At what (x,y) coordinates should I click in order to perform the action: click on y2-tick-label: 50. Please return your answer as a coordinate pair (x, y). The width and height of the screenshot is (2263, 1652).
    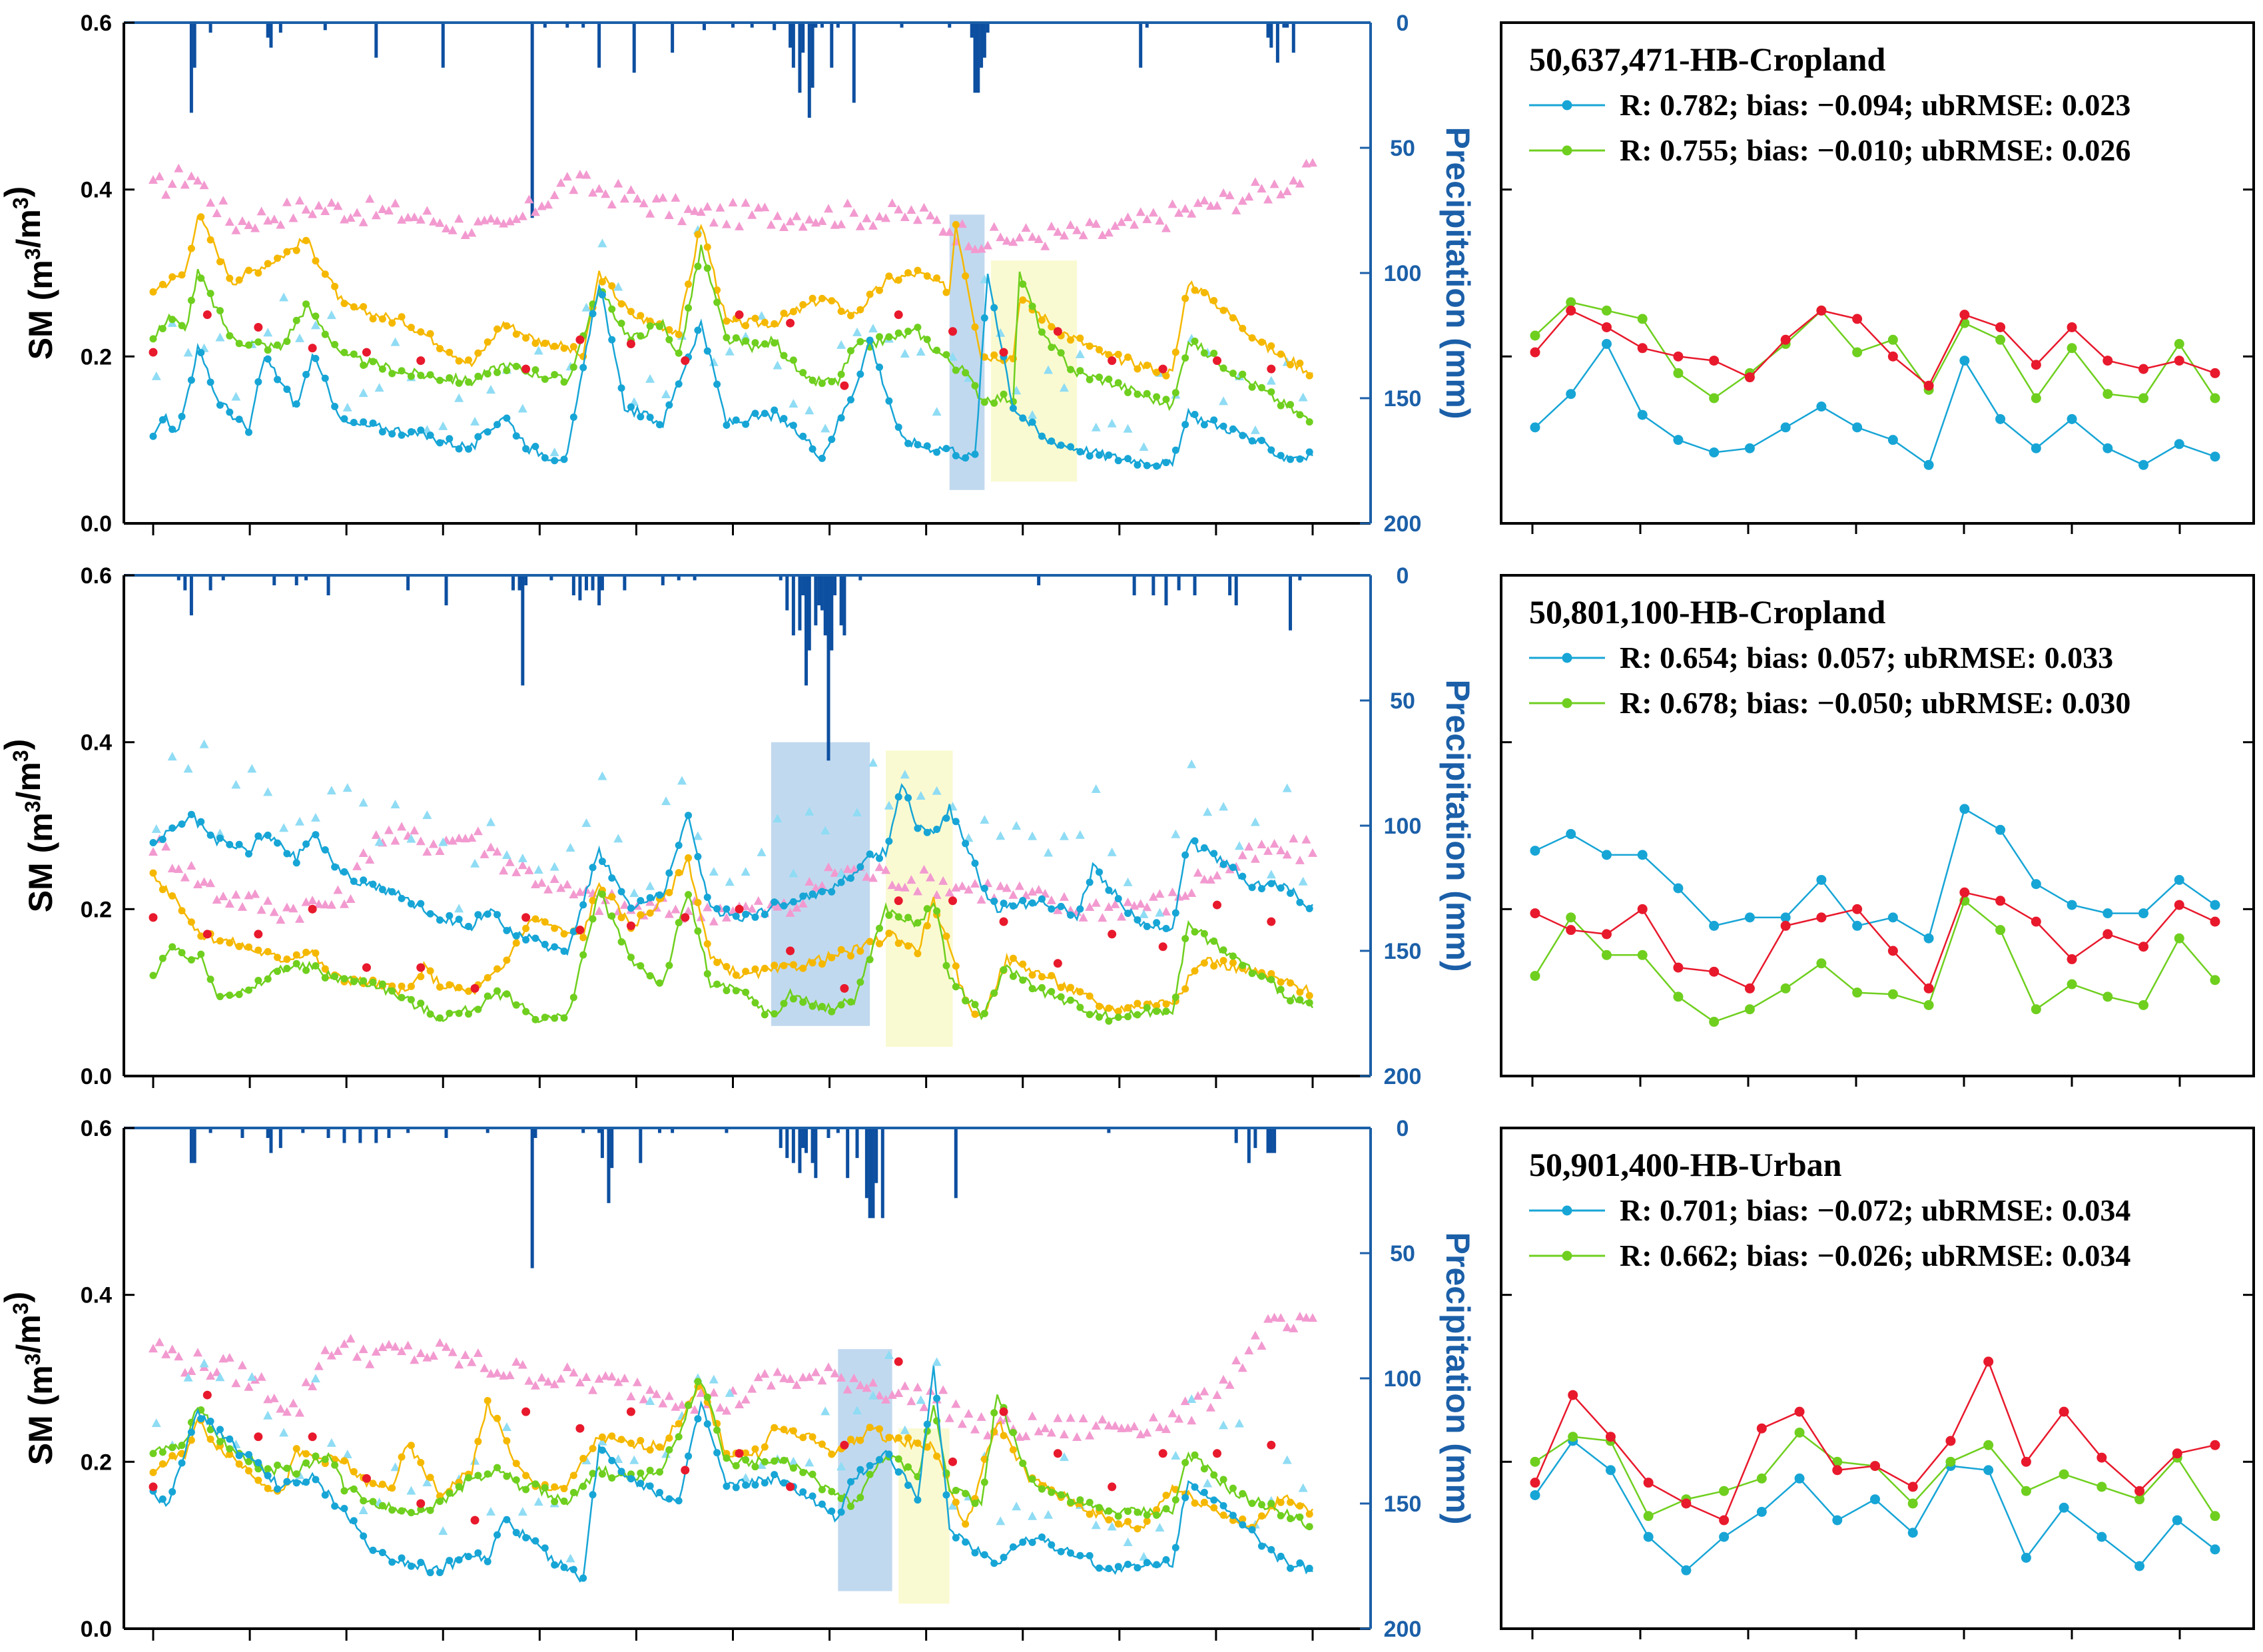
    Looking at the image, I should click on (1402, 148).